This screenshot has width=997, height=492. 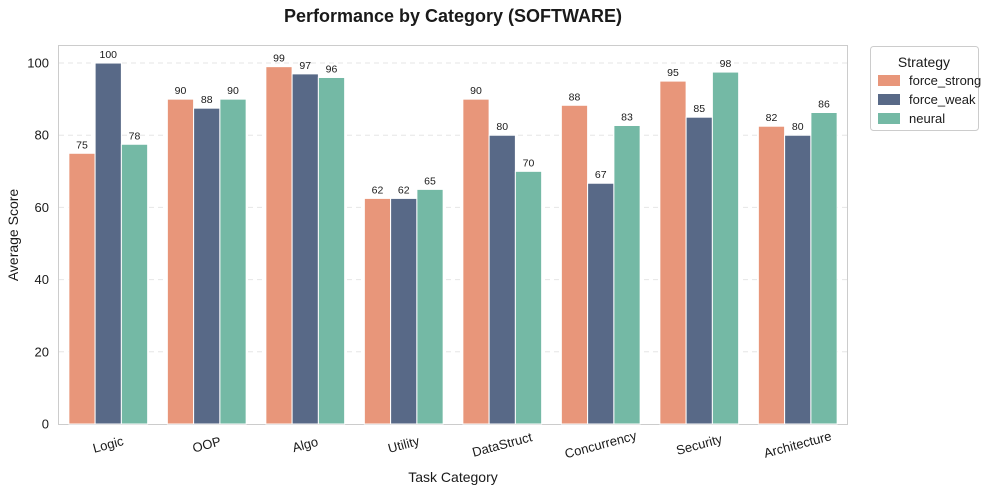 I want to click on data-label-force-strong-security: 95, so click(x=673, y=73).